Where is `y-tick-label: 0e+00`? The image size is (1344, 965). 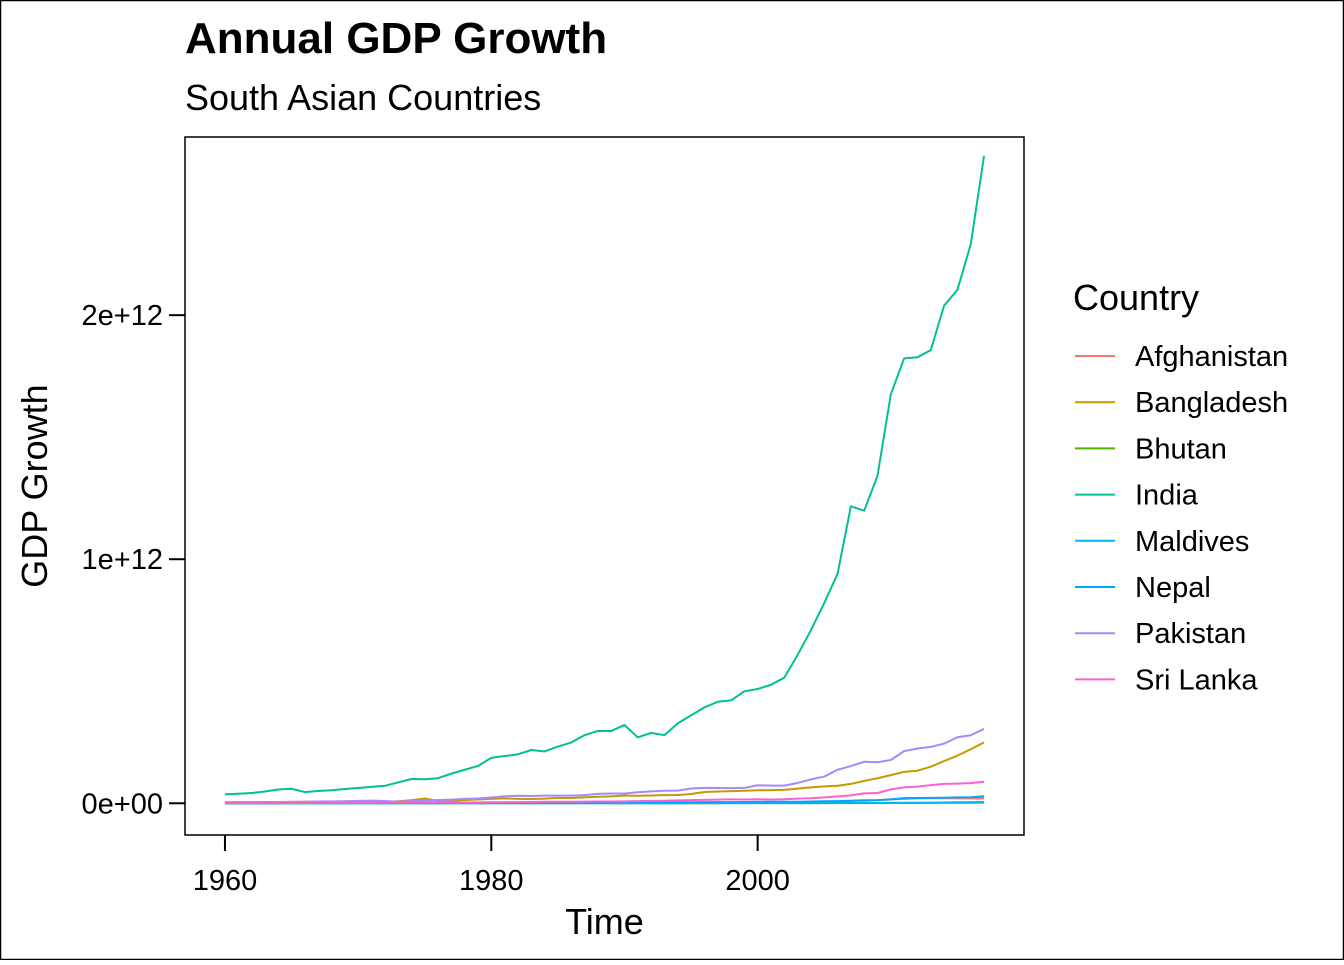
y-tick-label: 0e+00 is located at coordinates (122, 804).